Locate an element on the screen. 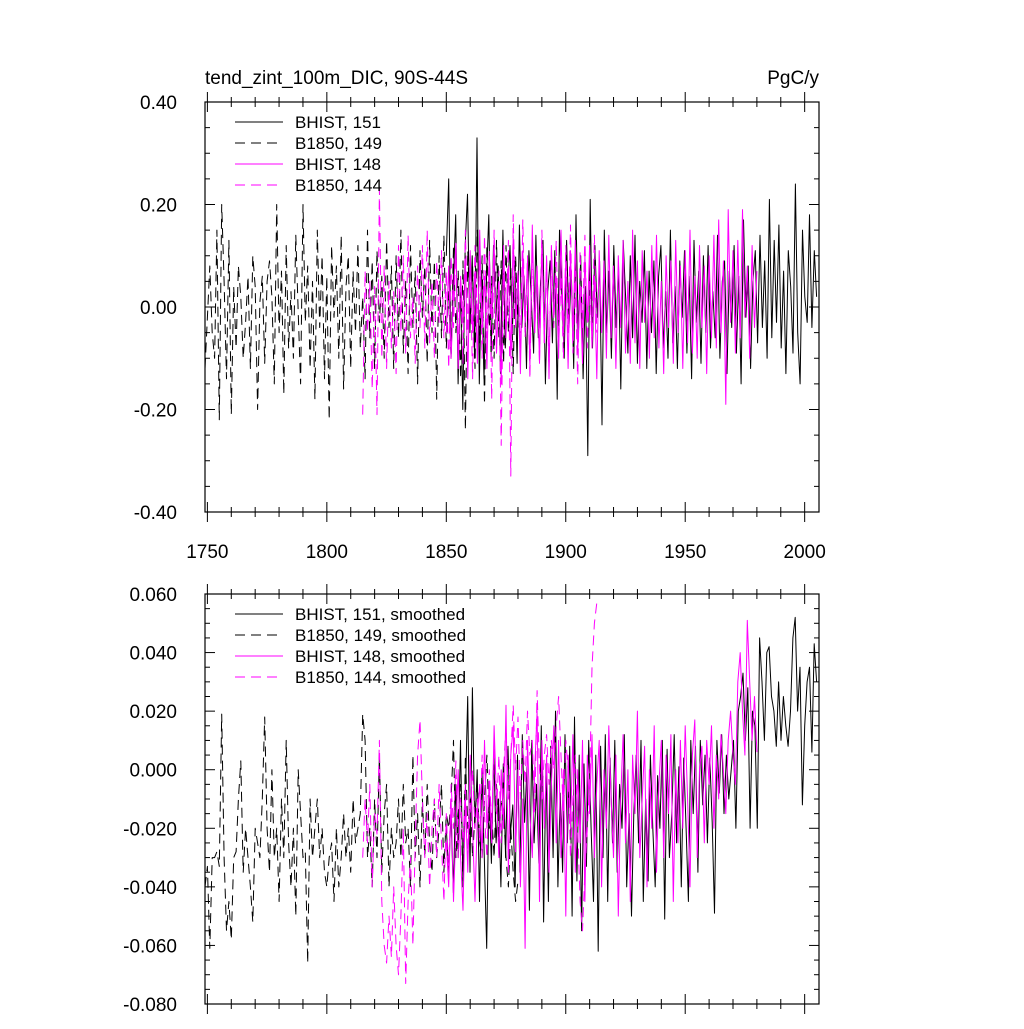 The height and width of the screenshot is (1029, 1024). bottom-legend-label-bhist-148-smoothed: BHIST, 148, smoothed is located at coordinates (380, 656).